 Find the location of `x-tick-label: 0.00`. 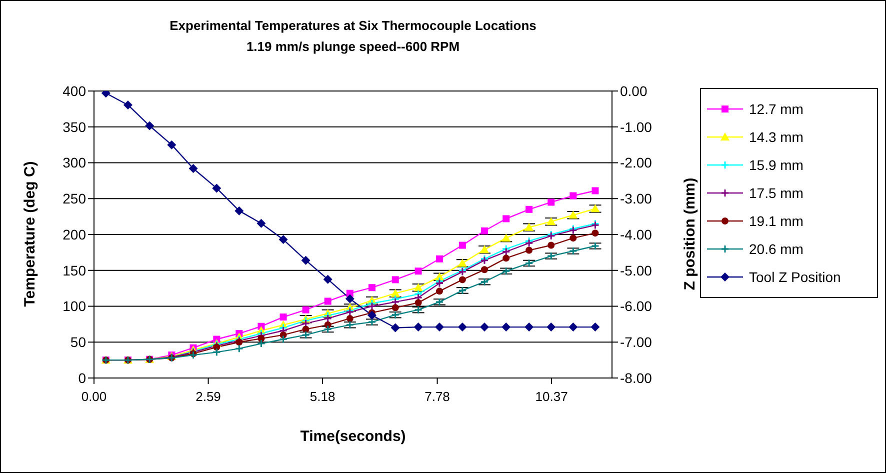

x-tick-label: 0.00 is located at coordinates (94, 396).